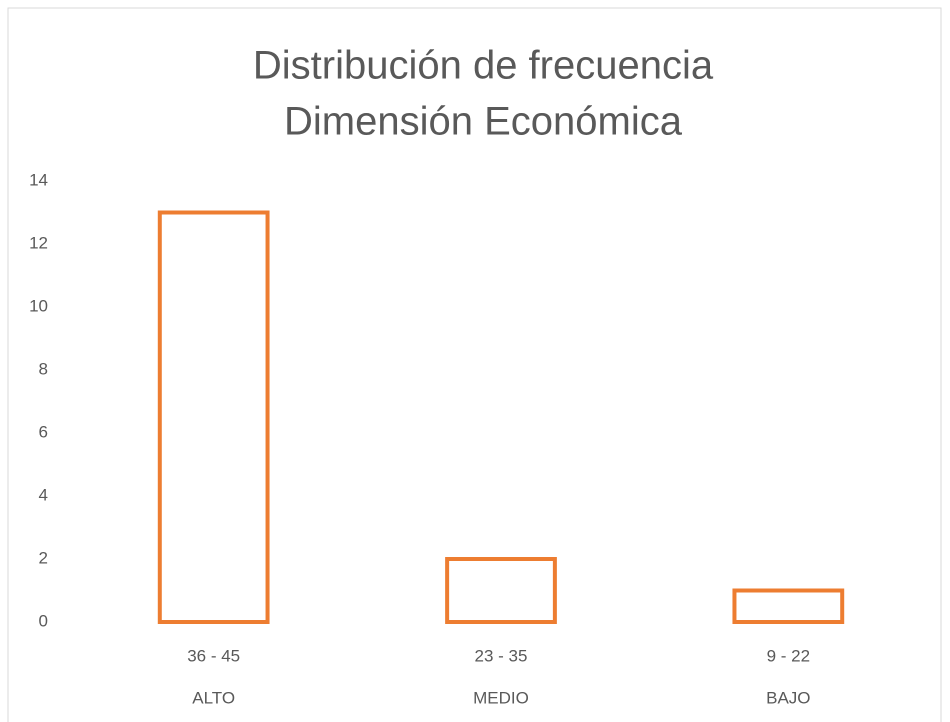 This screenshot has height=722, width=950. What do you see at coordinates (43, 431) in the screenshot?
I see `y-tick-label: 6` at bounding box center [43, 431].